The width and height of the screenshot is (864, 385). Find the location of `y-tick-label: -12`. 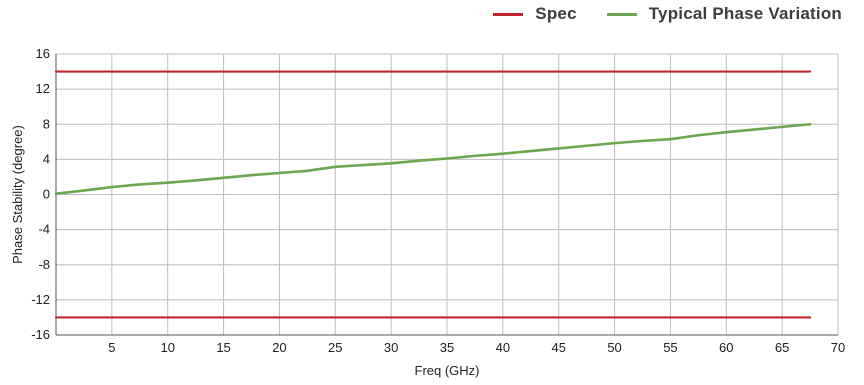

y-tick-label: -12 is located at coordinates (40, 299).